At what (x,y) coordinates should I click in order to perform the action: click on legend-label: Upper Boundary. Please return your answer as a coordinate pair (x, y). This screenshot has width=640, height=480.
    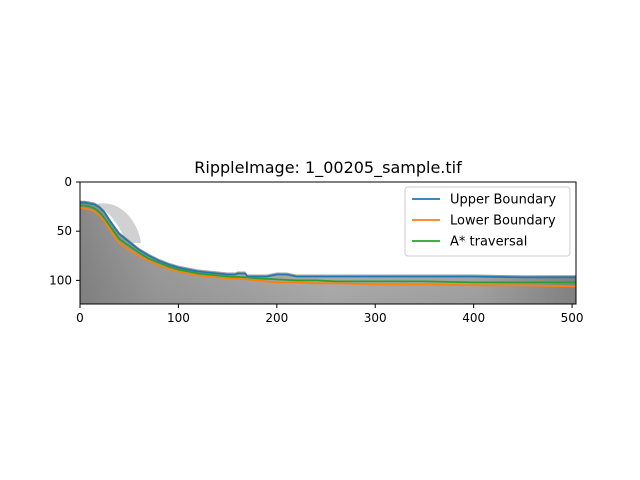
    Looking at the image, I should click on (503, 200).